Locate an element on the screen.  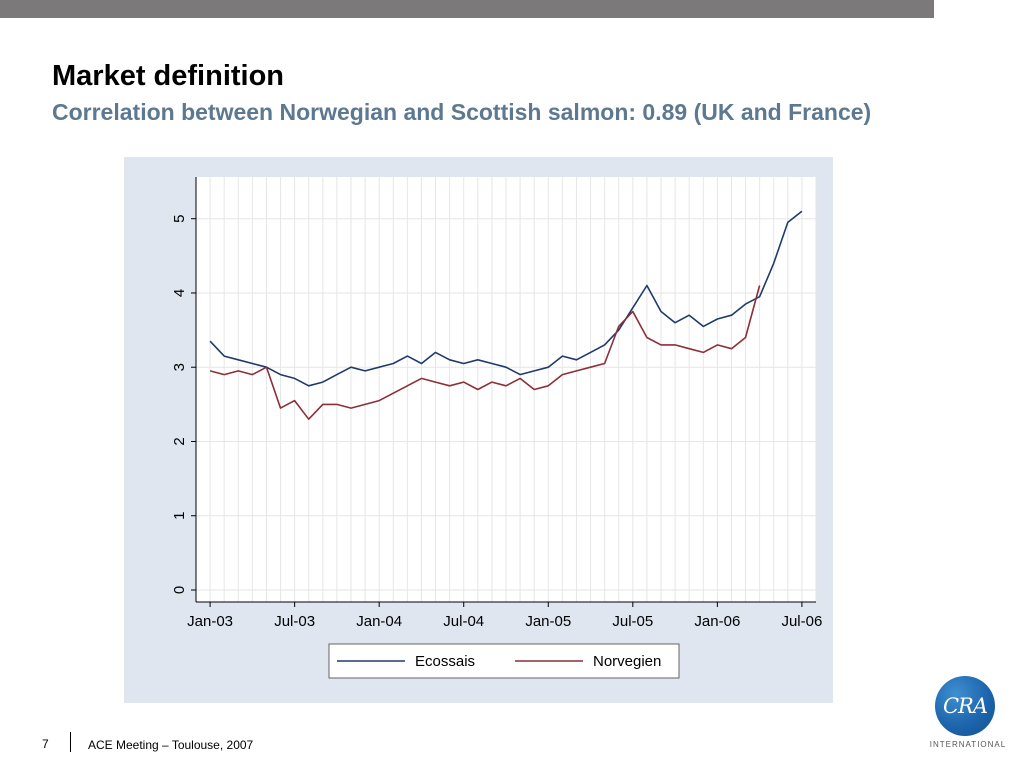
x-tick-label: Jul-04 is located at coordinates (463, 621).